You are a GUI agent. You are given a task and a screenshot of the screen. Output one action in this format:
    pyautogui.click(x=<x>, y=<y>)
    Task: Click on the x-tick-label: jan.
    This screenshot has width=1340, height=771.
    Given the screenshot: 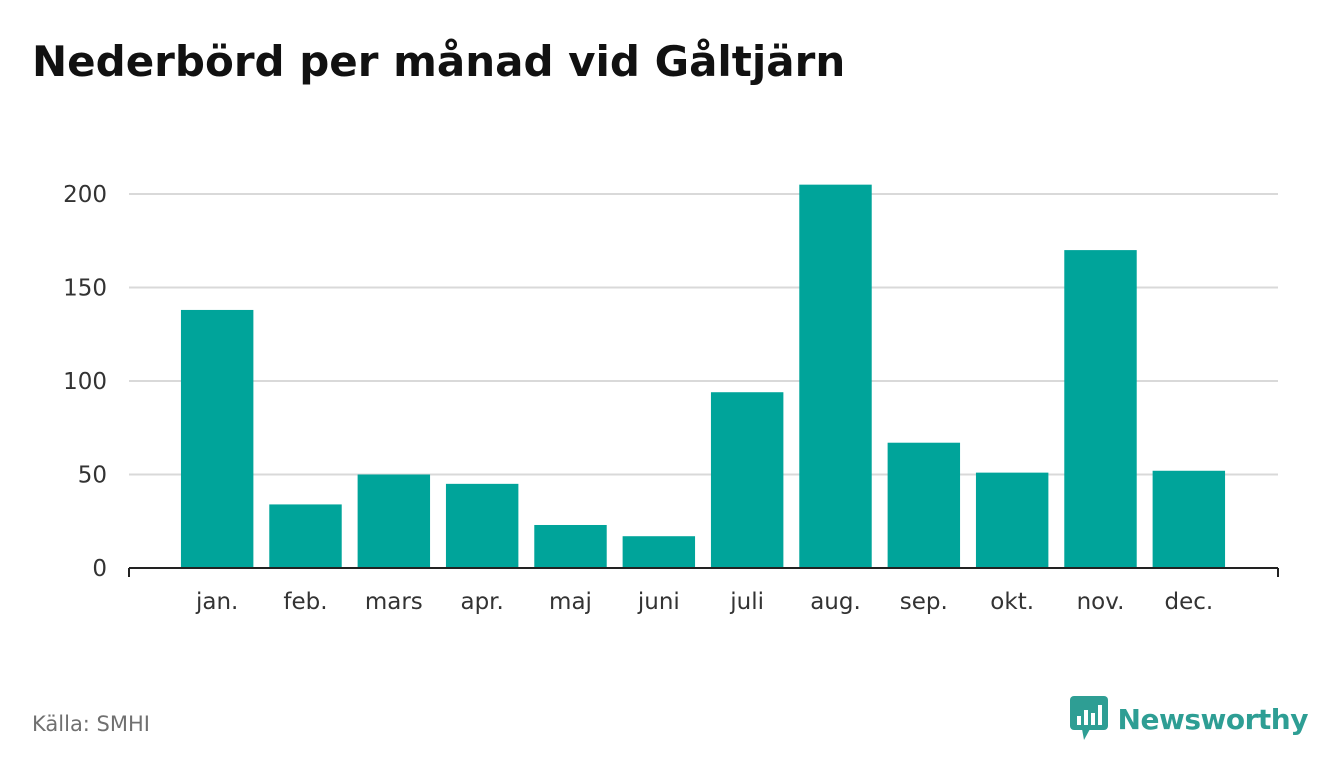 What is the action you would take?
    pyautogui.click(x=216, y=602)
    